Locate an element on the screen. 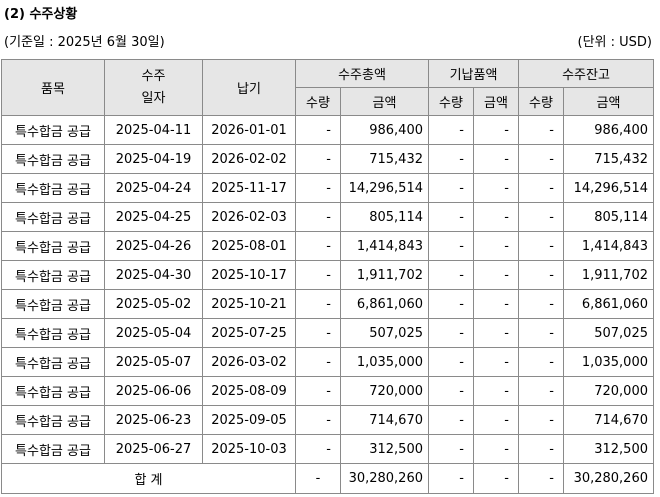 The width and height of the screenshot is (660, 497). cell-amount-order: 507,025 is located at coordinates (384, 333).